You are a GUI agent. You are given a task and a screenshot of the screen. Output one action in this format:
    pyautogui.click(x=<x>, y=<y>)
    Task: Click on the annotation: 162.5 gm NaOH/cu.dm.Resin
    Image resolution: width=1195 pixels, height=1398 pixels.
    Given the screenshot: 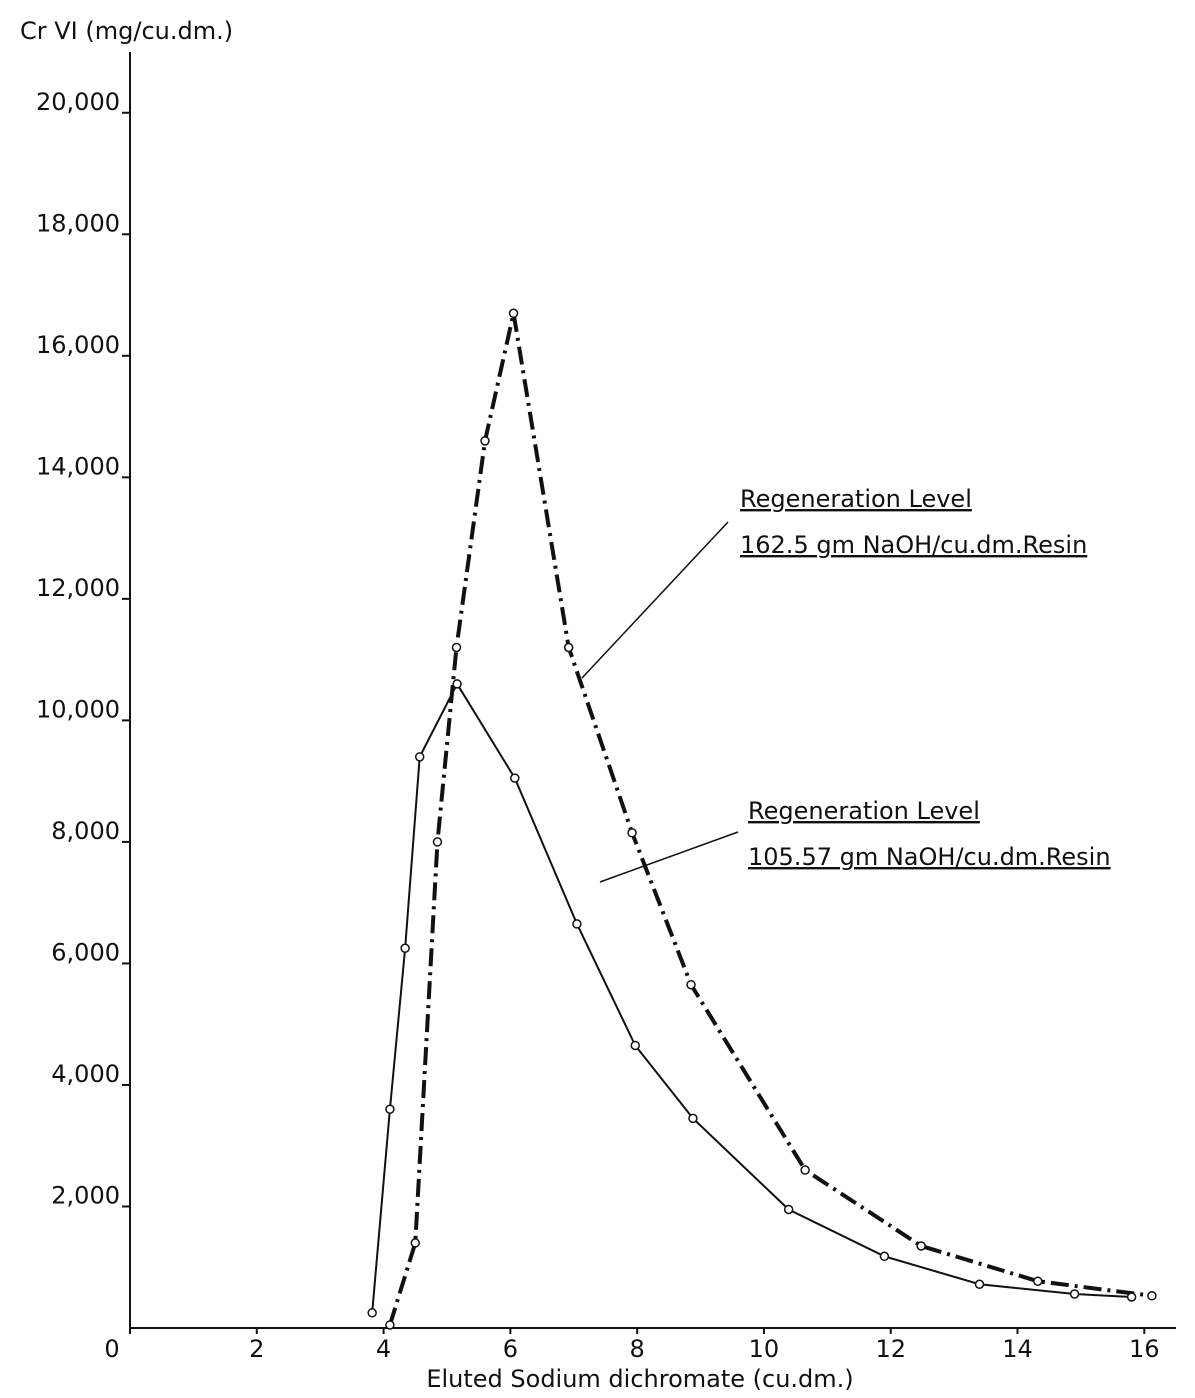 What is the action you would take?
    pyautogui.click(x=913, y=545)
    